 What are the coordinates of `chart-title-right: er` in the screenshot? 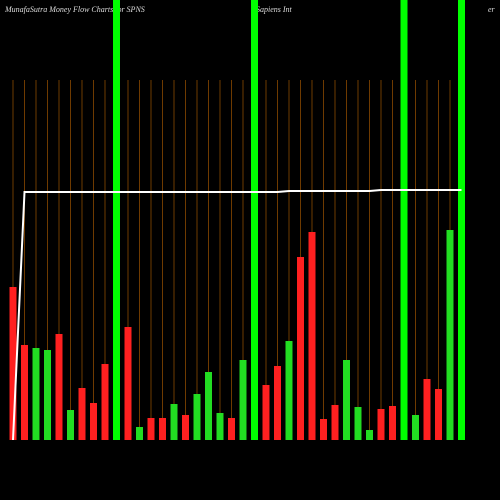 It's located at (492, 9).